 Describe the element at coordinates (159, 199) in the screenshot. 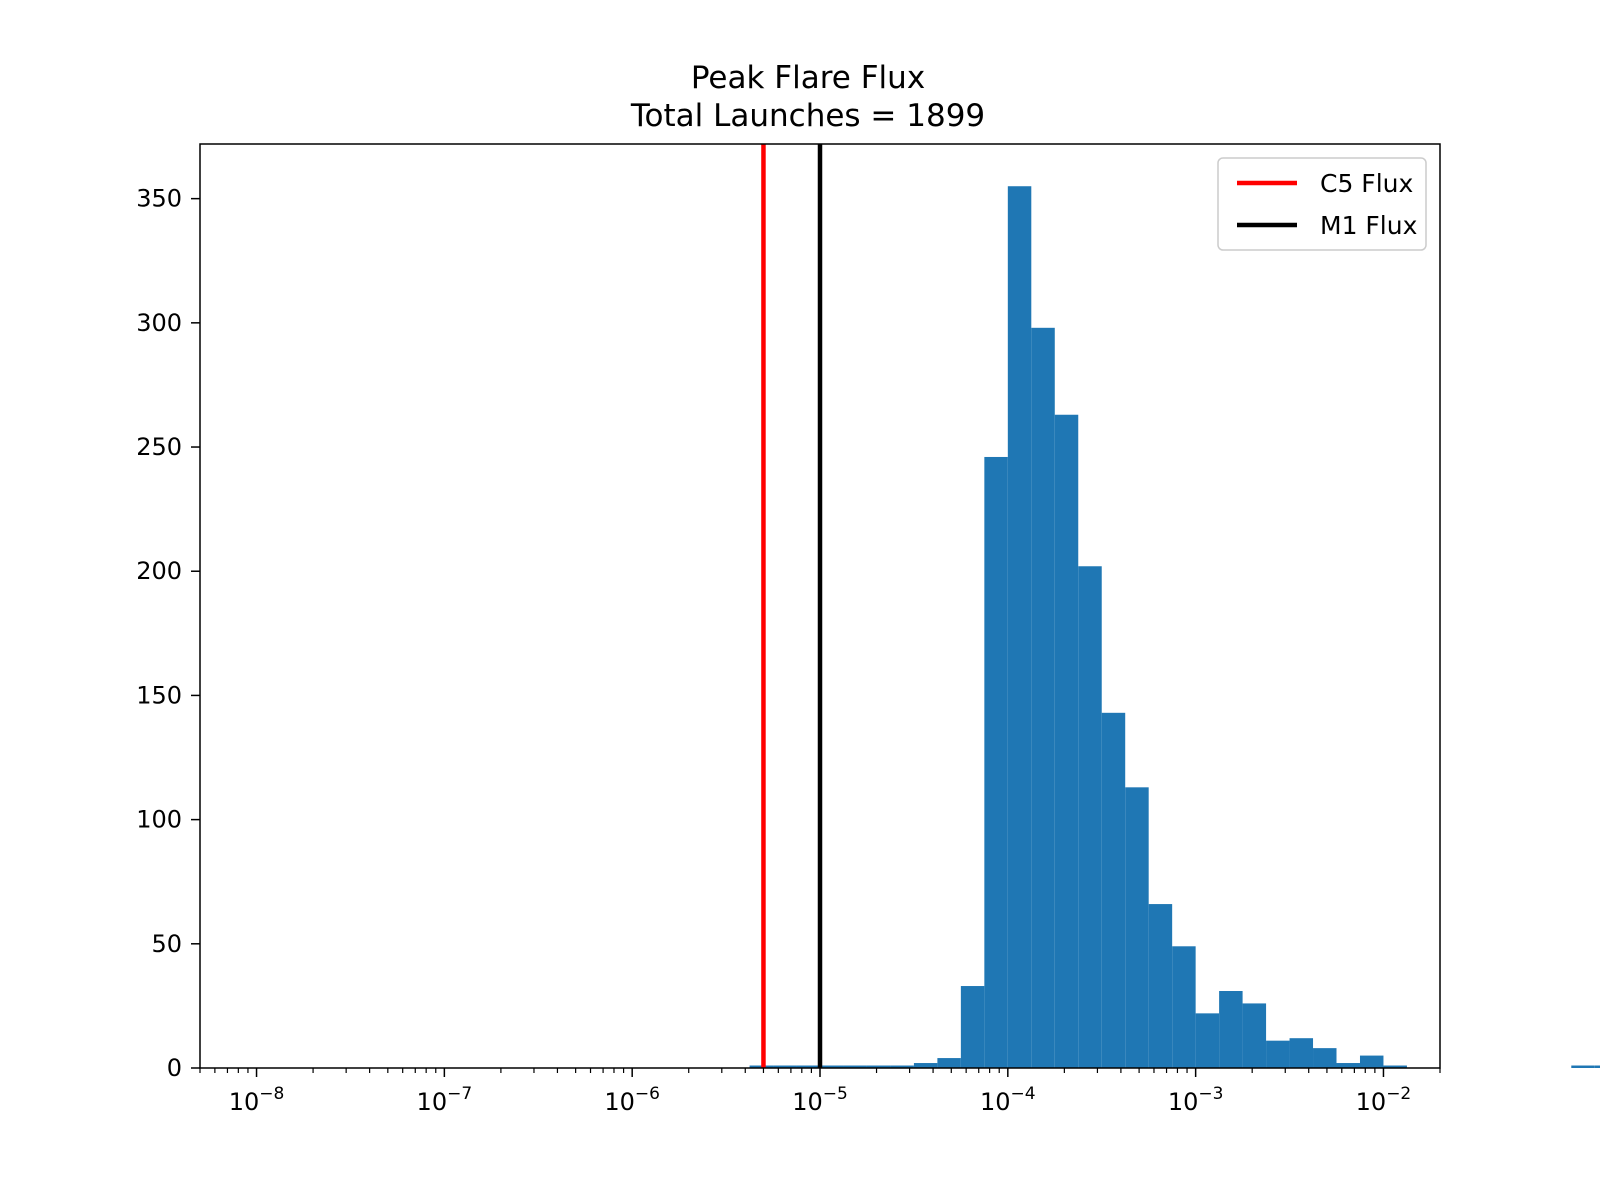

I see `y-tick-label: 350` at that location.